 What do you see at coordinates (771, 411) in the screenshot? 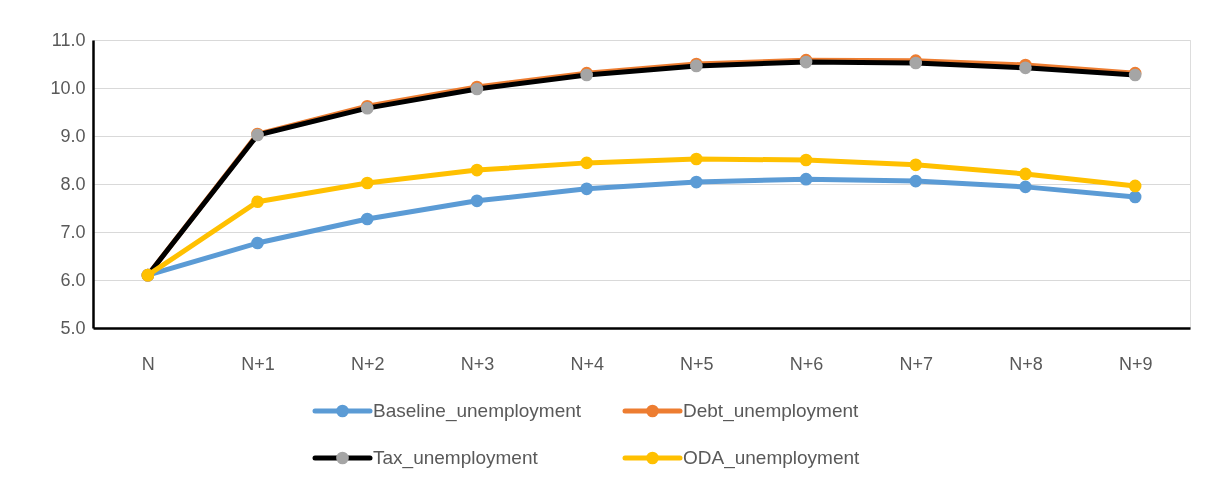
I see `legend-label: Debt_unemployment` at bounding box center [771, 411].